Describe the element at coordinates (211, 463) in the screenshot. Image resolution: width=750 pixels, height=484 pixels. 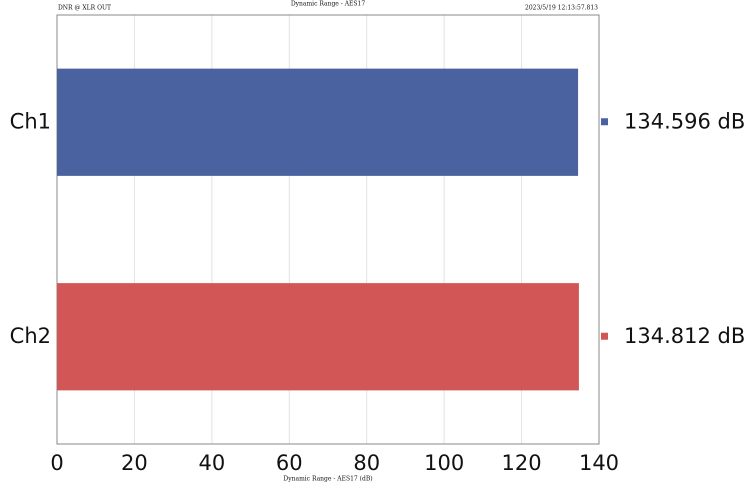
I see `x-tick-label: 40` at that location.